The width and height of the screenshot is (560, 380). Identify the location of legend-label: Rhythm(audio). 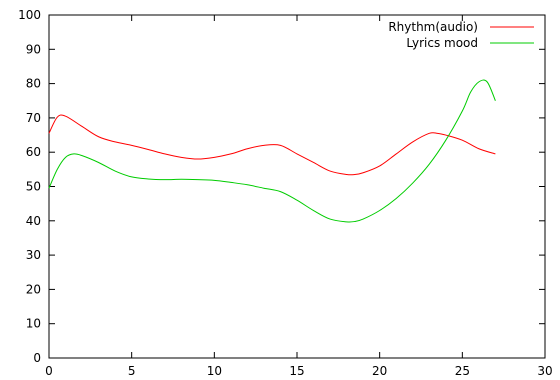
(433, 27).